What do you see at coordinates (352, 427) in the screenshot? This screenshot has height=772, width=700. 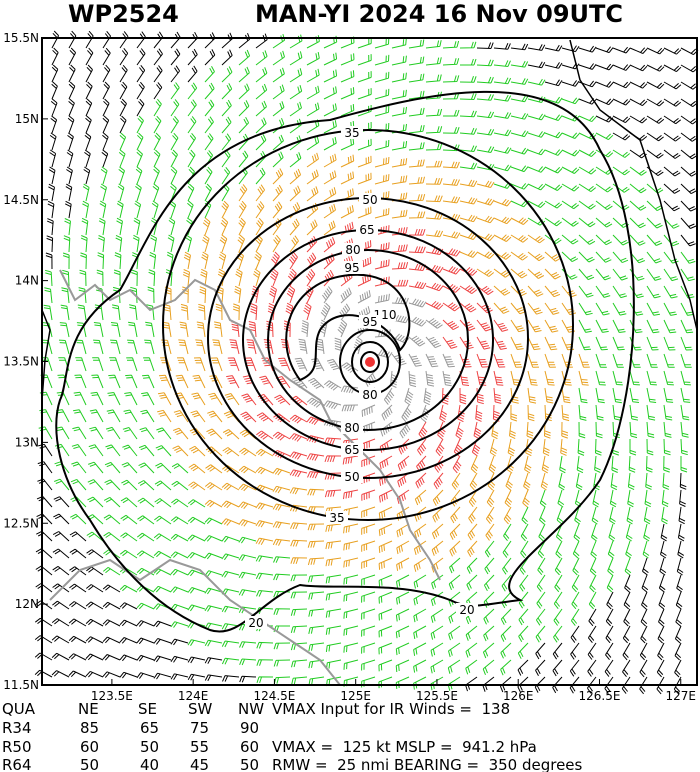 I see `contour-label-bg` at bounding box center [352, 427].